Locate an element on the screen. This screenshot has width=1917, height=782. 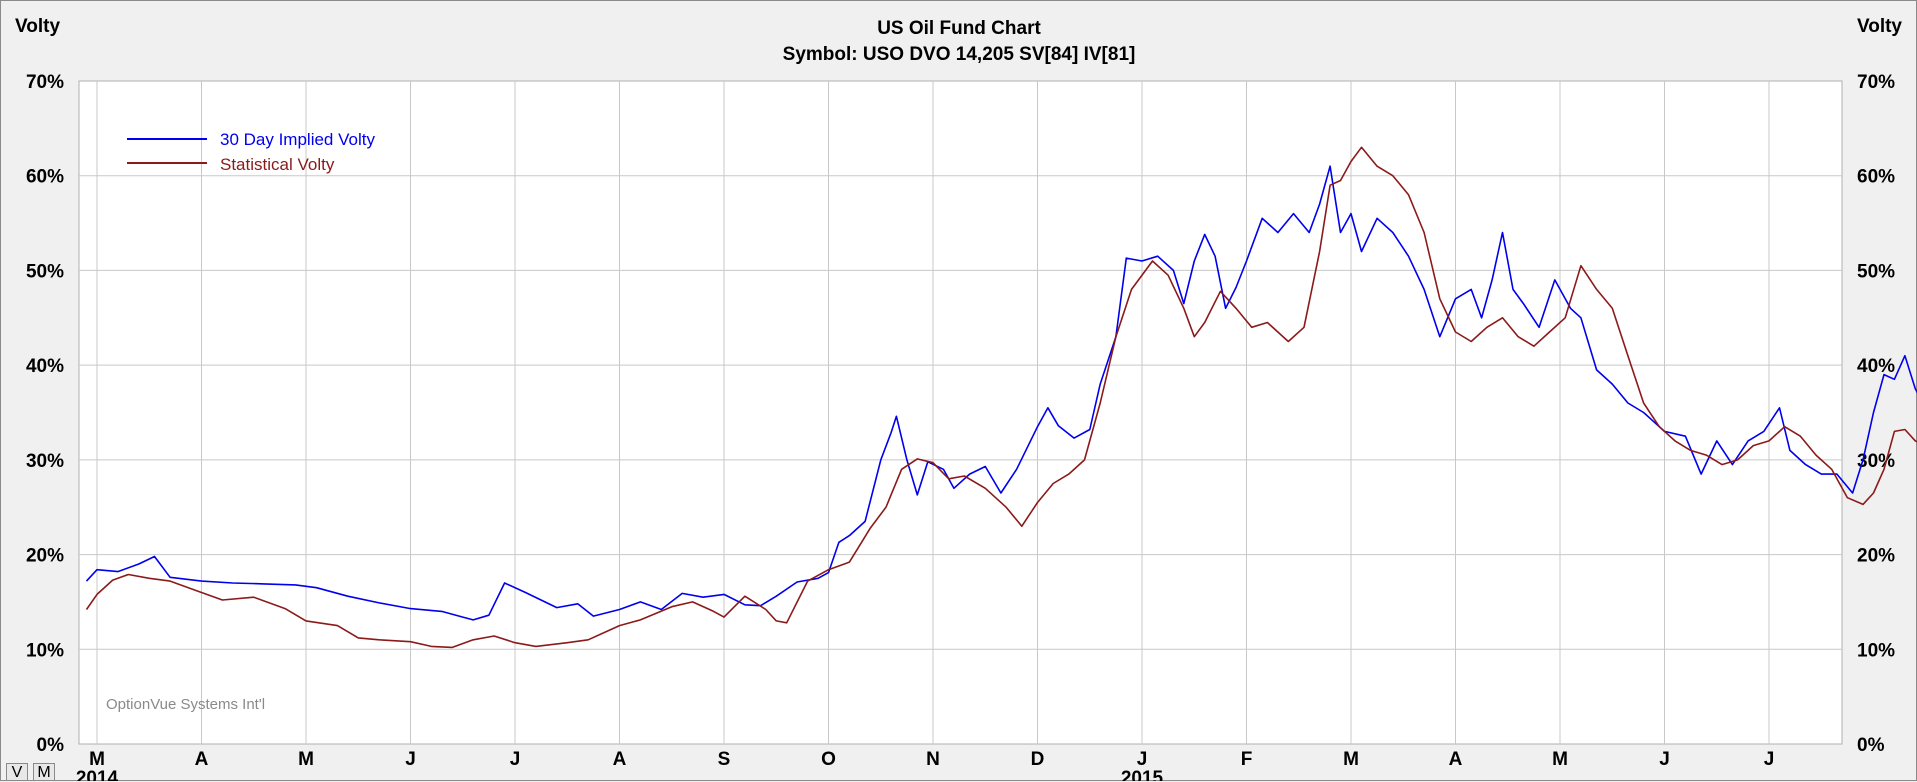
x-month-label: D is located at coordinates (1038, 759).